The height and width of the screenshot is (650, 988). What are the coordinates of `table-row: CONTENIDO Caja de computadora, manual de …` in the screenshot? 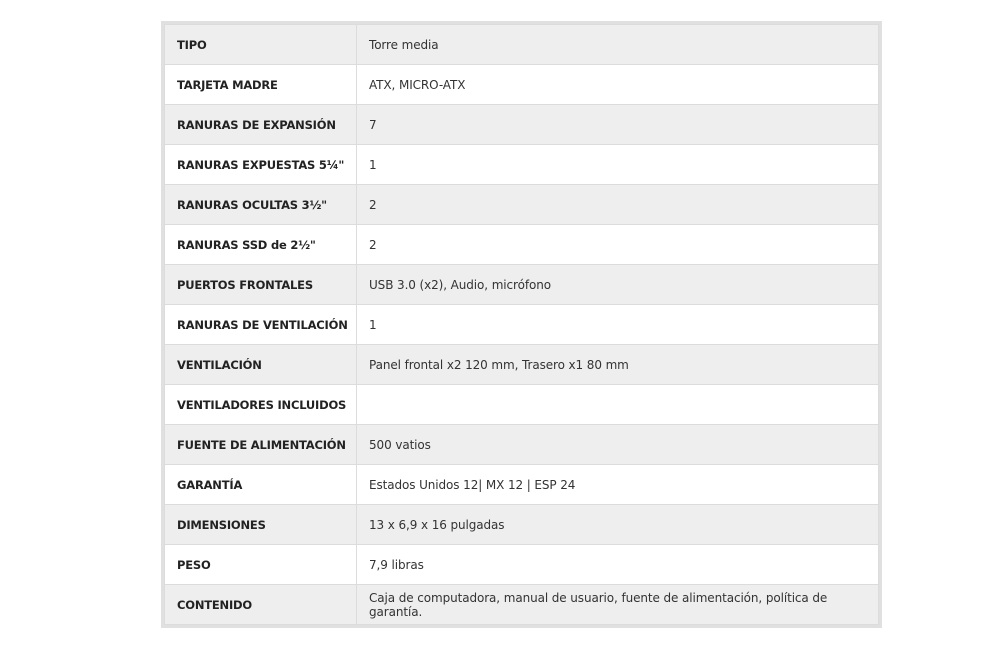 It's located at (521, 604).